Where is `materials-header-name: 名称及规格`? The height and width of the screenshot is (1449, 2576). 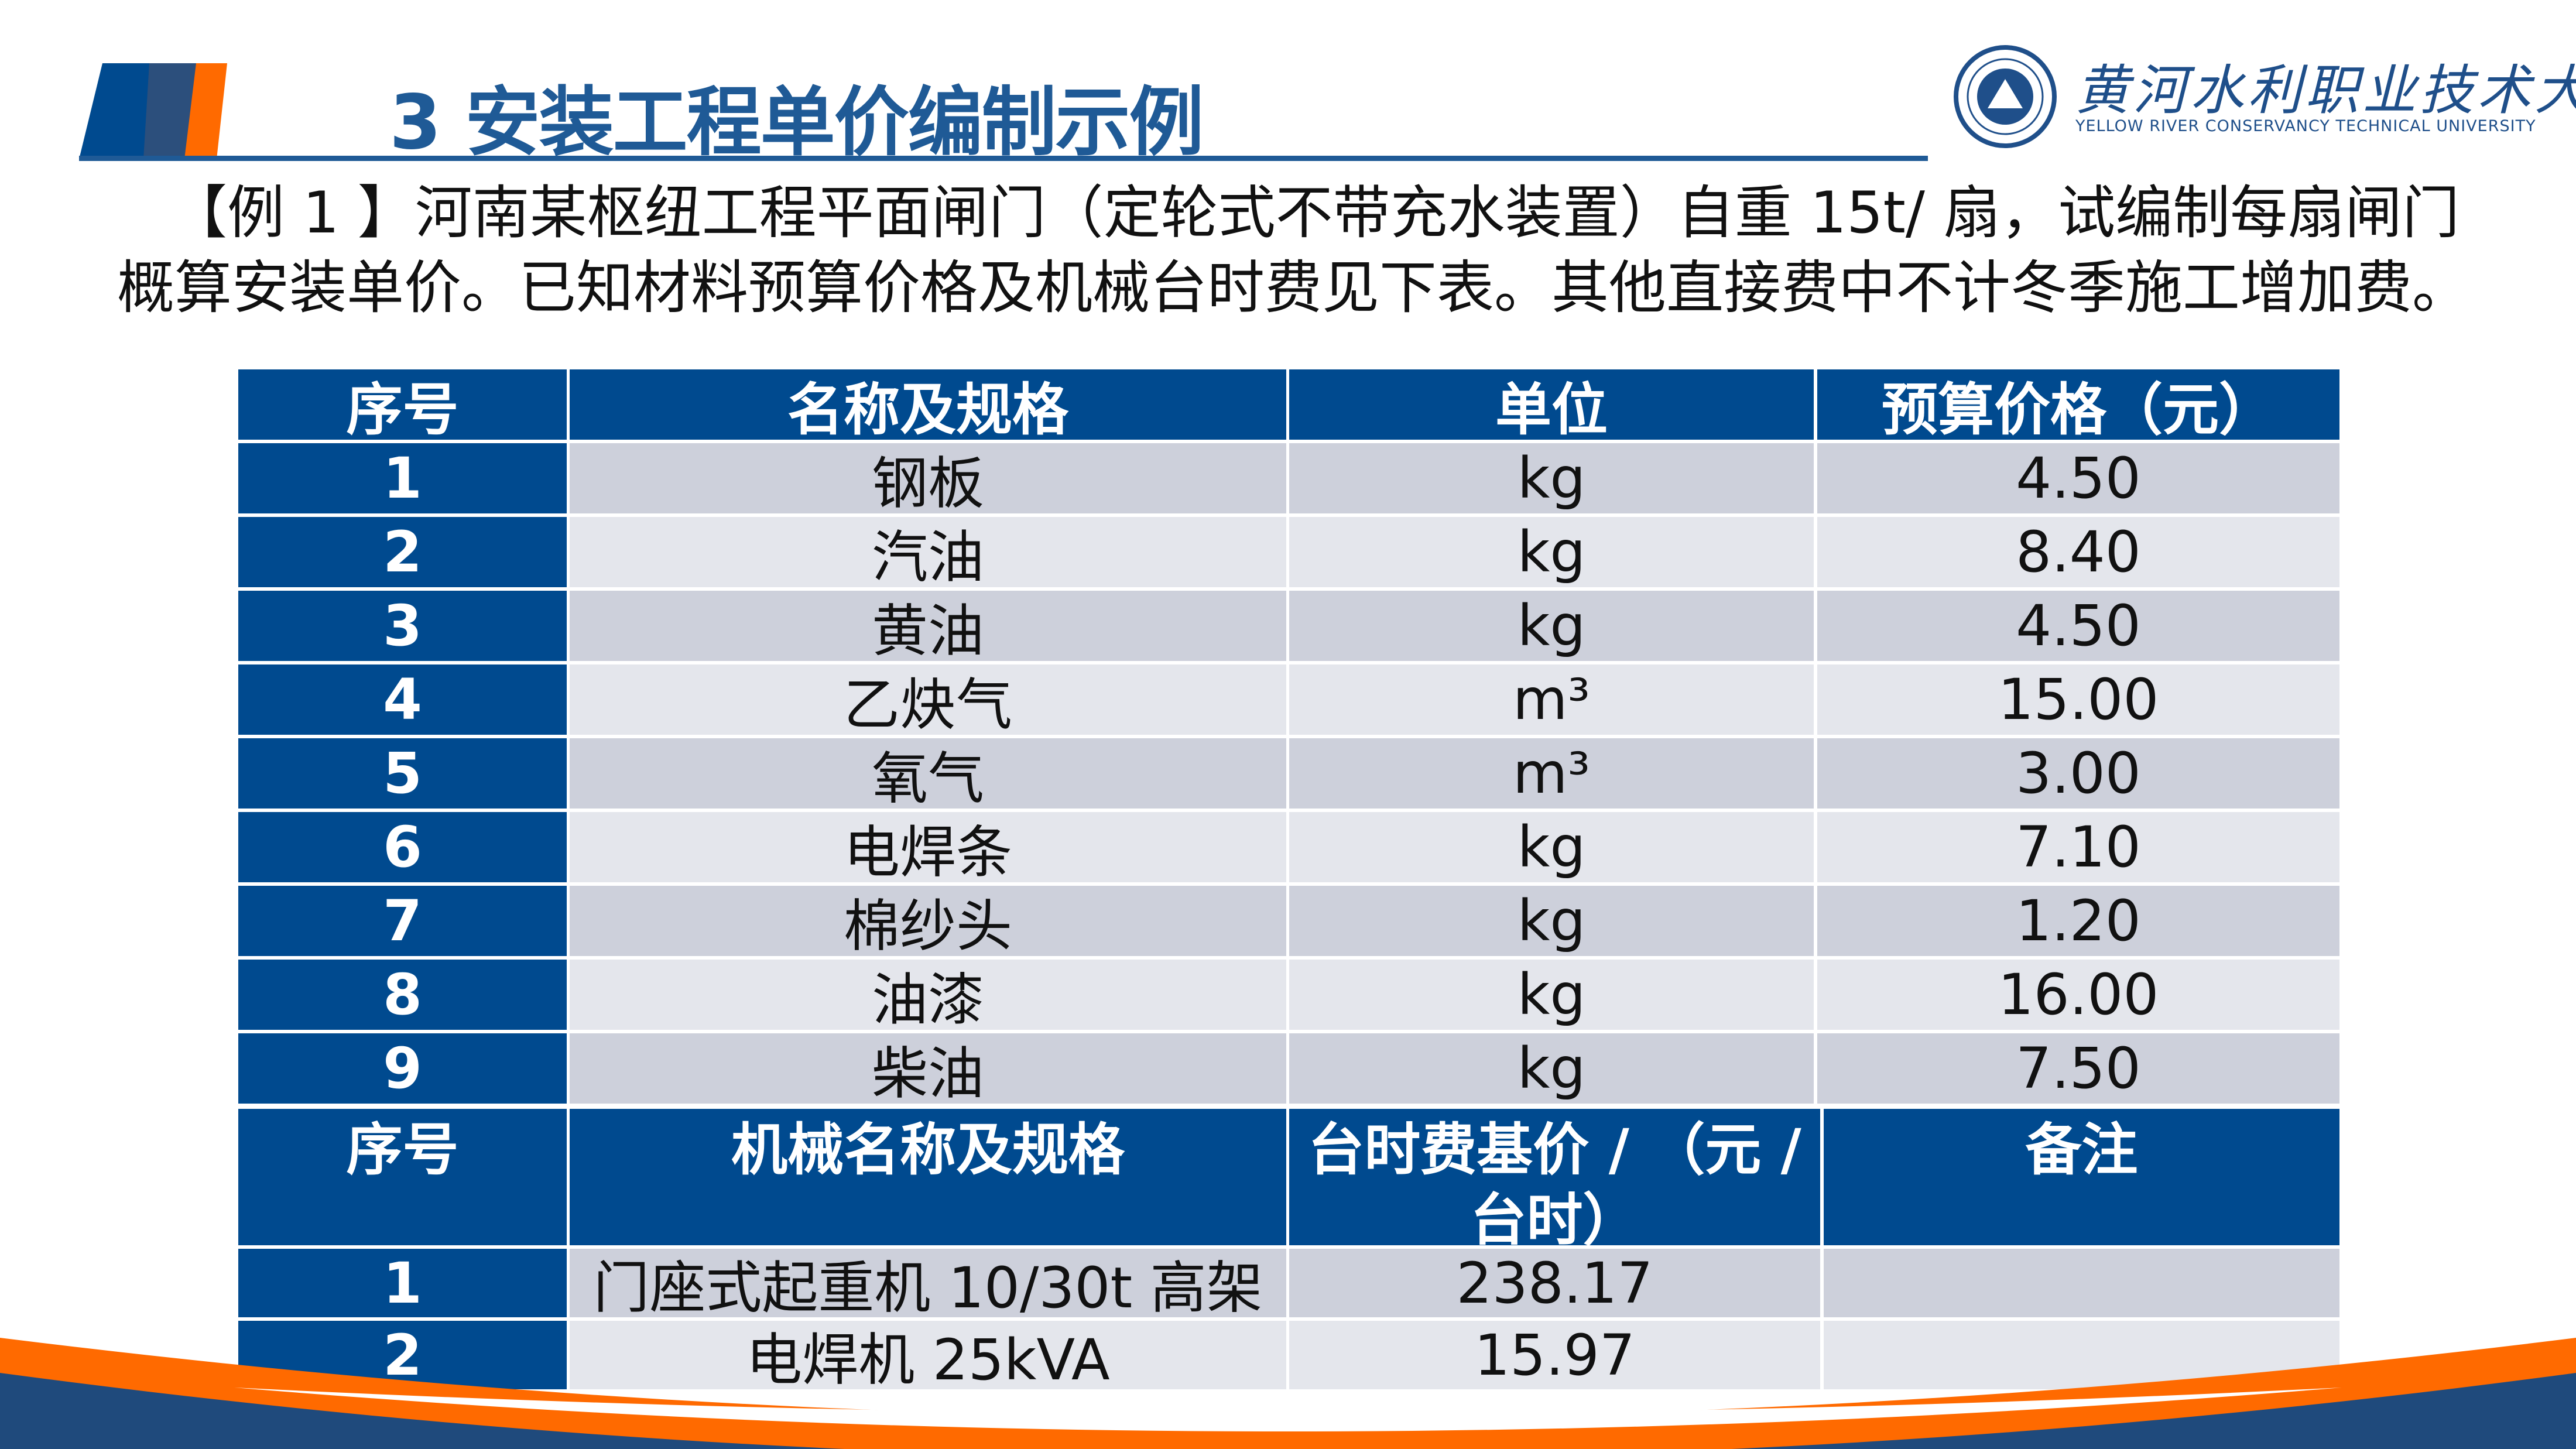
materials-header-name: 名称及规格 is located at coordinates (928, 404).